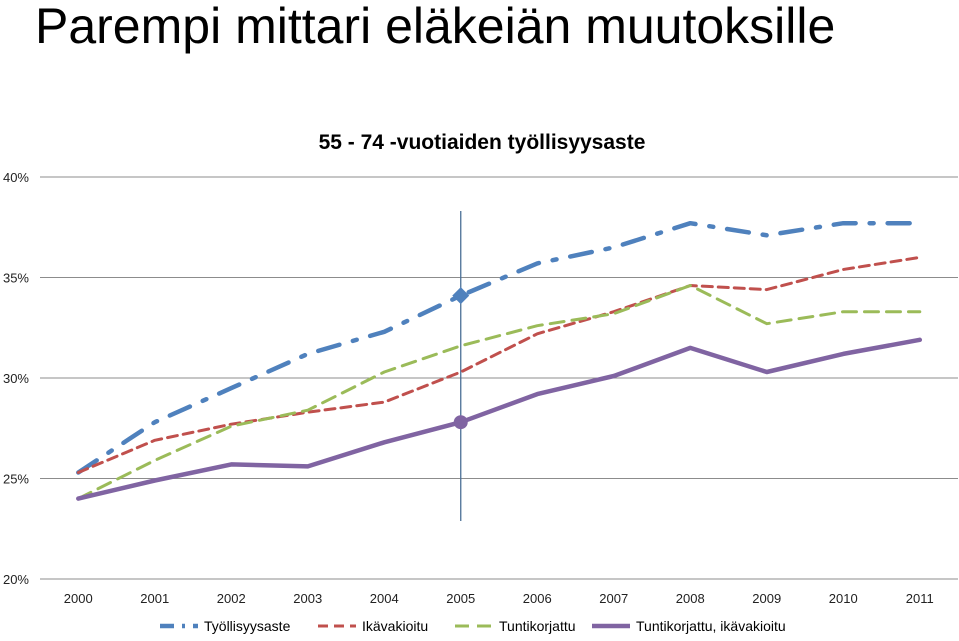  What do you see at coordinates (16, 479) in the screenshot?
I see `y-tick-label: 25%` at bounding box center [16, 479].